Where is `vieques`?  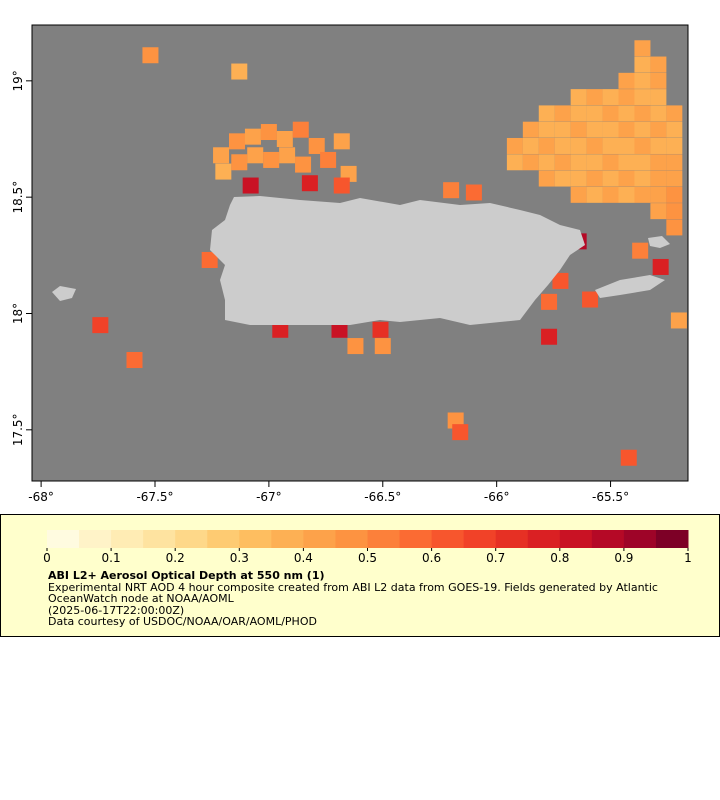
vieques is located at coordinates (630, 286).